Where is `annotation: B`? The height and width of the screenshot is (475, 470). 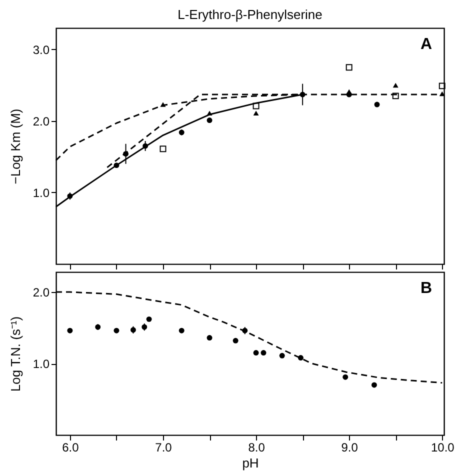 annotation: B is located at coordinates (426, 288).